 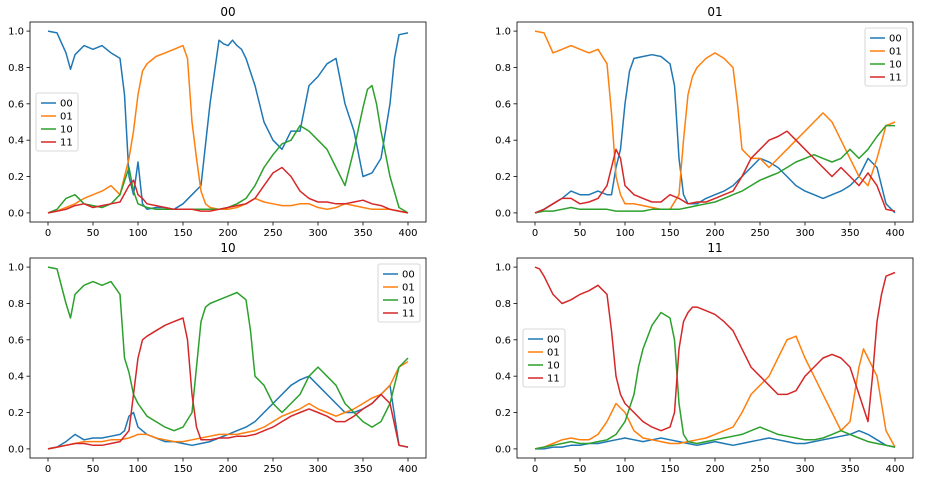 I want to click on chart-title: 11, so click(x=714, y=248).